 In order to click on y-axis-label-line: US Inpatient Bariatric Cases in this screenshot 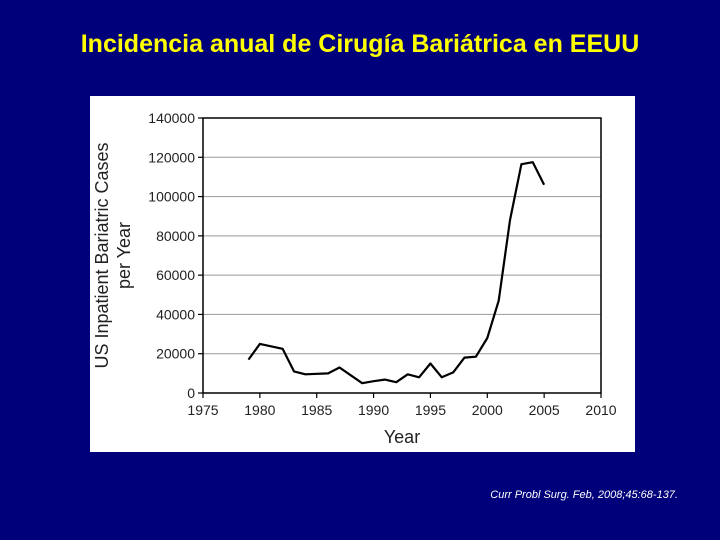, I will do `click(102, 255)`.